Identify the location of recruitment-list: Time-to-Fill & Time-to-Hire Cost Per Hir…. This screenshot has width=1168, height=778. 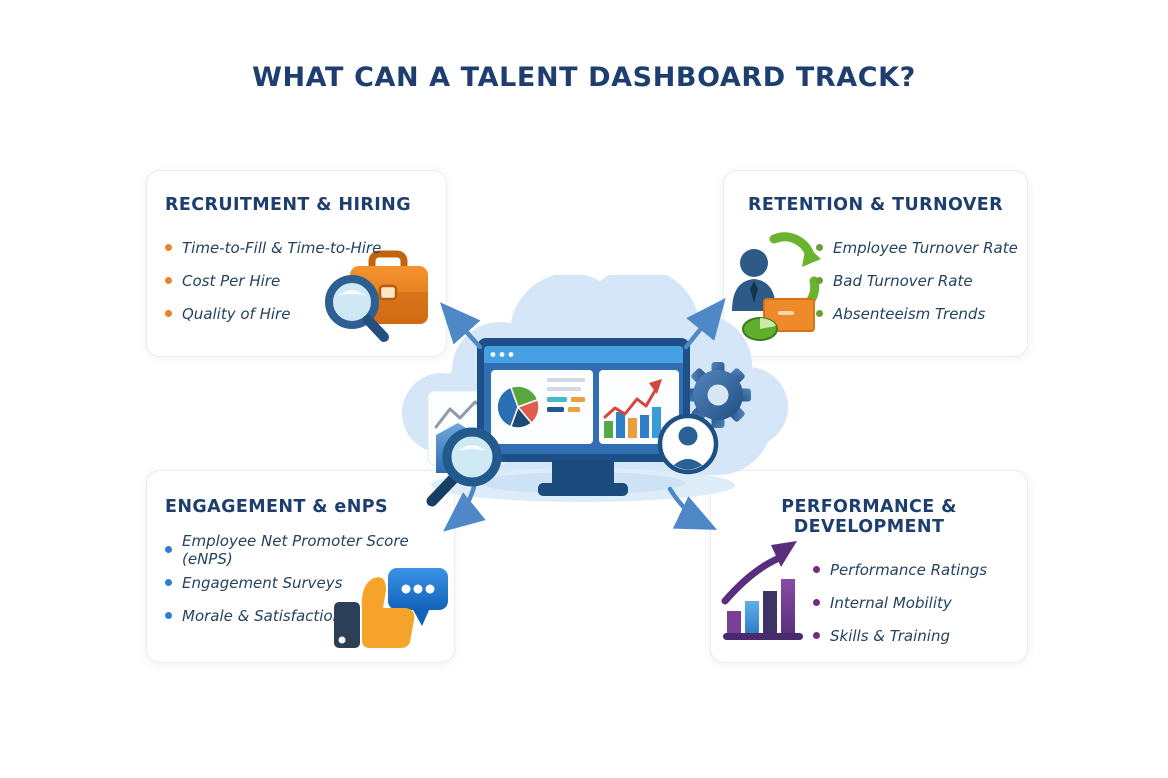
(305, 280).